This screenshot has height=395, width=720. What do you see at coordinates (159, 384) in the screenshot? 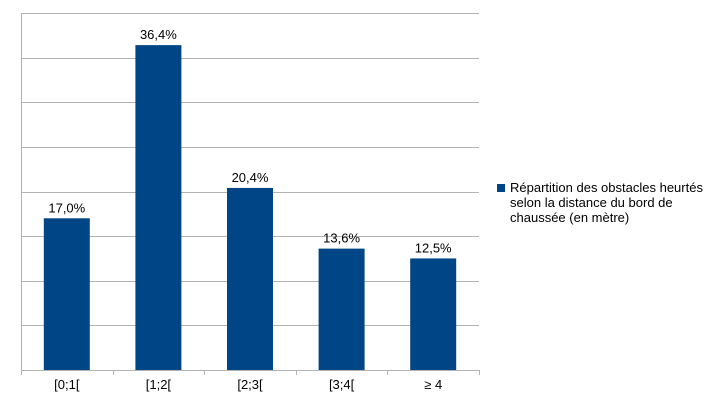
I see `x-tick-label: [1;2[` at bounding box center [159, 384].